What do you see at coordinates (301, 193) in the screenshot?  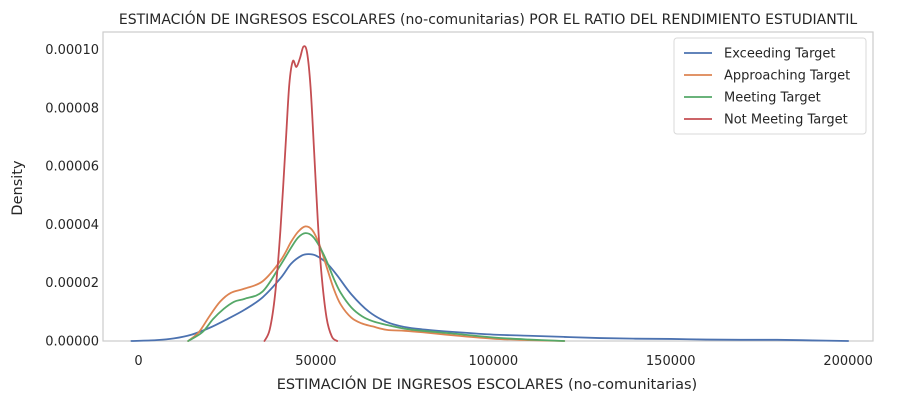 I see `series-line-not-meeting-target` at bounding box center [301, 193].